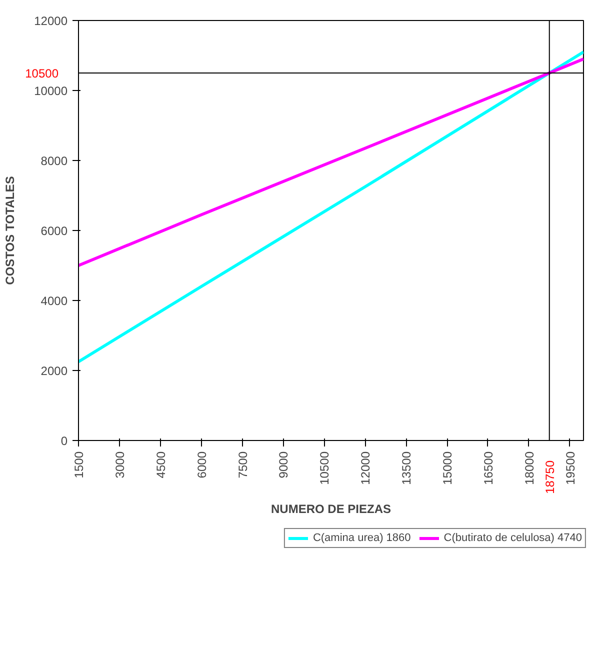 The image size is (606, 651). I want to click on x-tick-label: 7500, so click(243, 464).